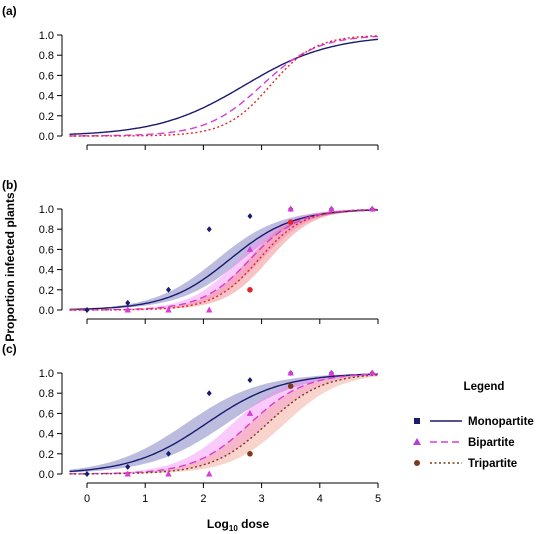 The image size is (550, 534). I want to click on legend-label: Bipartite, so click(491, 443).